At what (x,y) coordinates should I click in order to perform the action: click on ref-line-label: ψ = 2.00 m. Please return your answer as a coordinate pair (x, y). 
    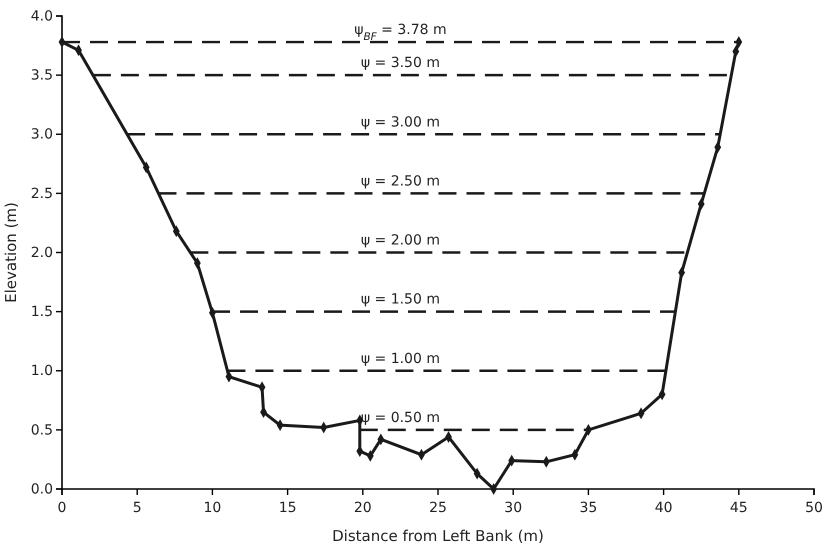
    Looking at the image, I should click on (400, 240).